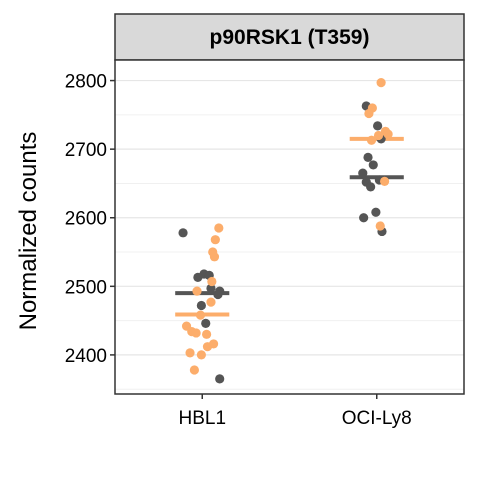 This screenshot has height=480, width=480. Describe the element at coordinates (290, 37) in the screenshot. I see `chart-title: p90RSK1 (T359)` at that location.